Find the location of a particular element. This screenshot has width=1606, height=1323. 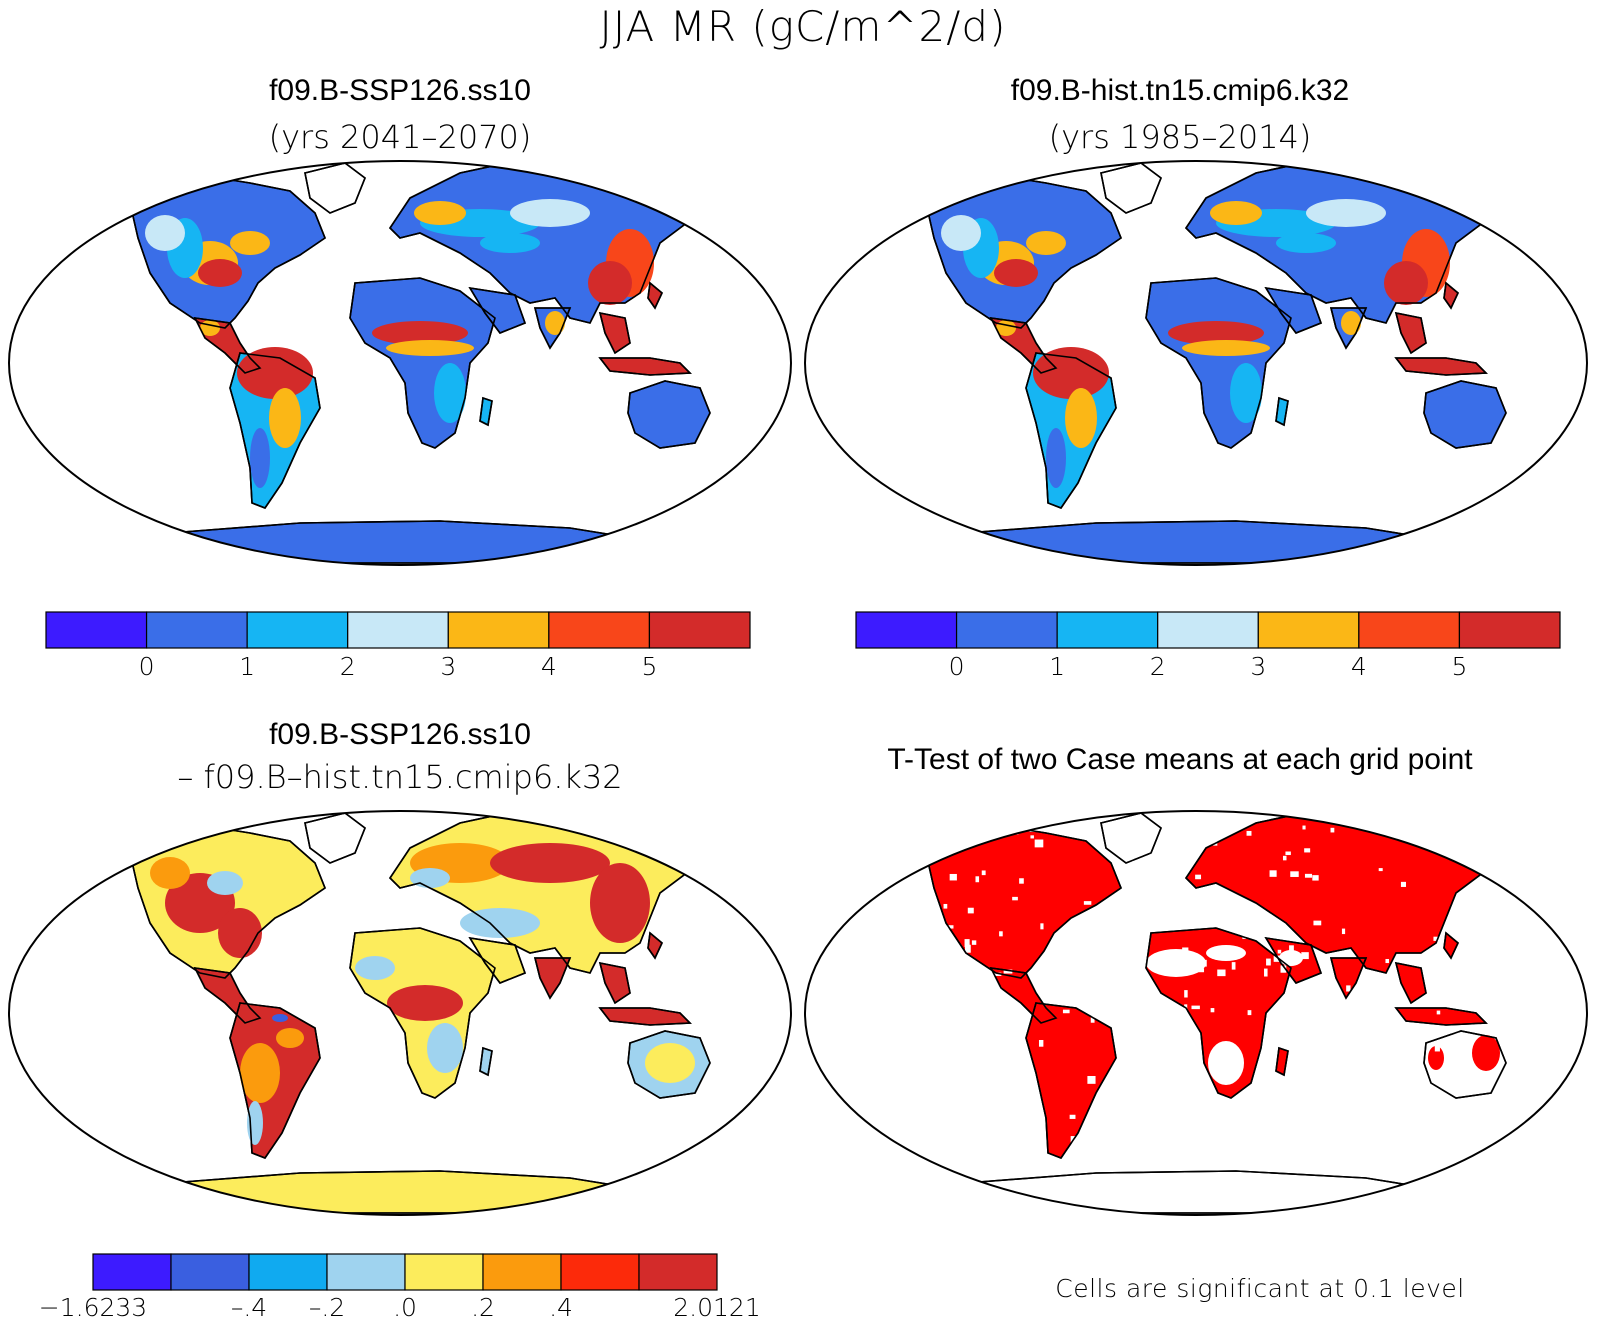

land-indonesia is located at coordinates (1441, 1016).